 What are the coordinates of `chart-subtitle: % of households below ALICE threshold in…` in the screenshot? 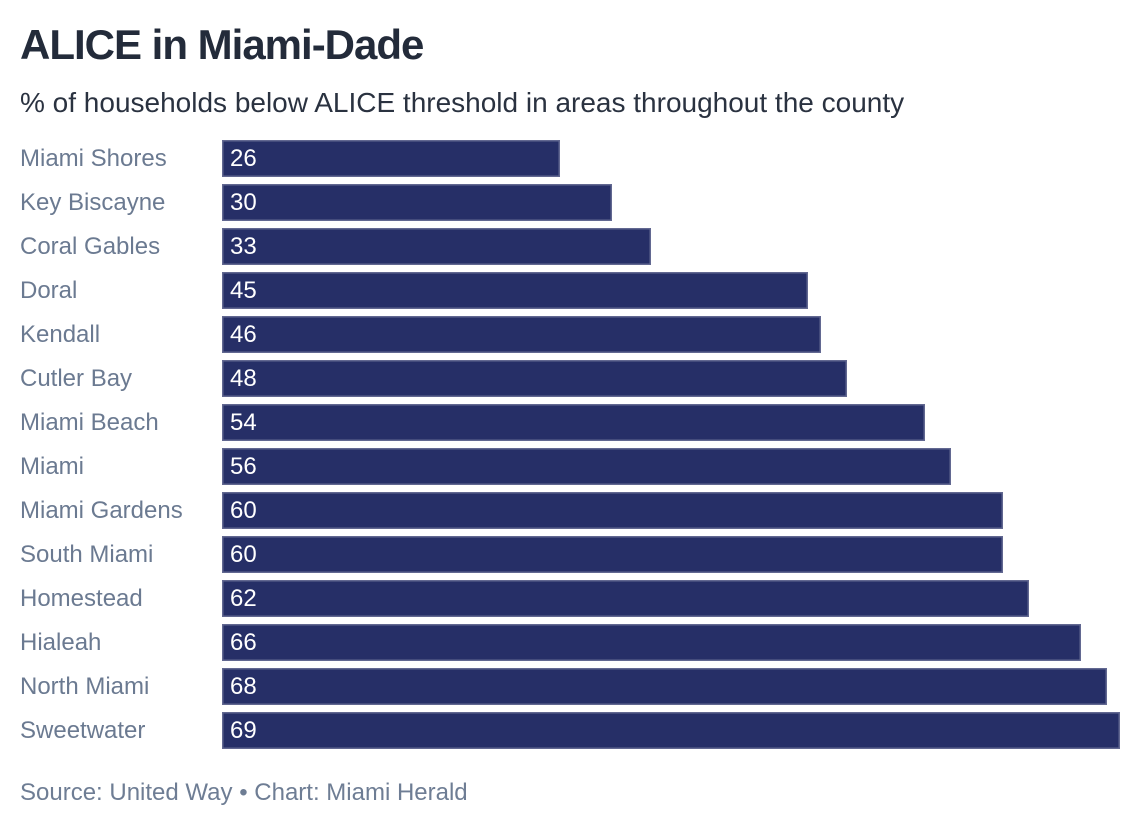 It's located at (462, 102).